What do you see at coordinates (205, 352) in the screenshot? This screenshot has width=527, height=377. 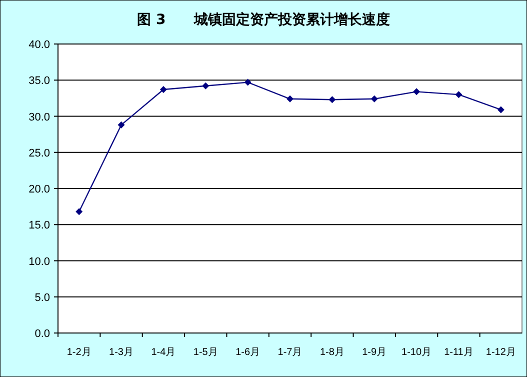 I see `x-tick-label: 1-5月` at bounding box center [205, 352].